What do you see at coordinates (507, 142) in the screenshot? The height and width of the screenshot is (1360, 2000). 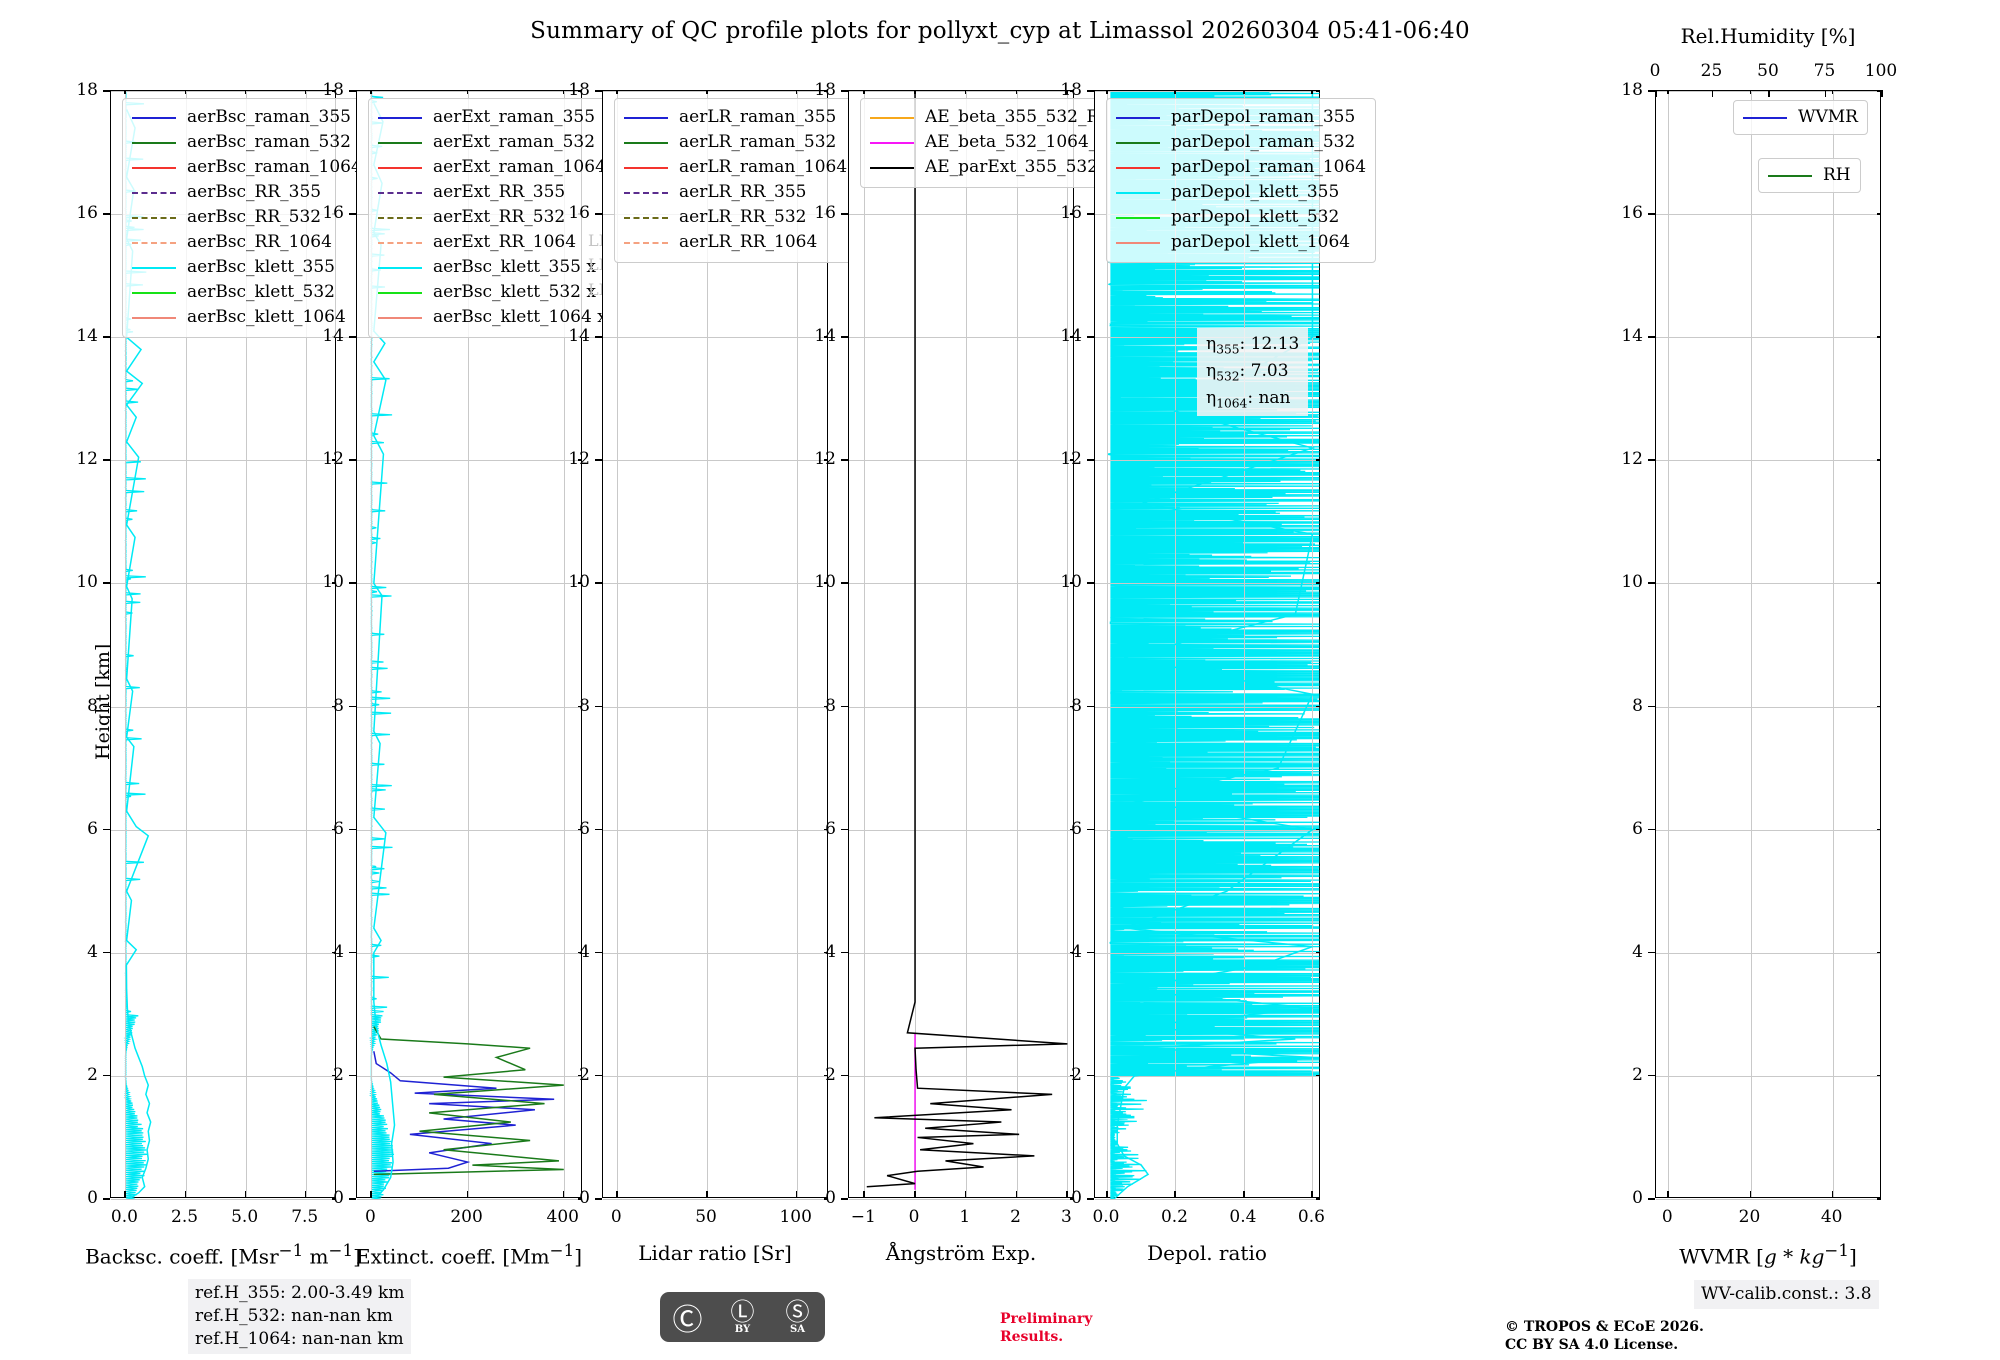 I see `legend-item: aerExt_raman_532` at bounding box center [507, 142].